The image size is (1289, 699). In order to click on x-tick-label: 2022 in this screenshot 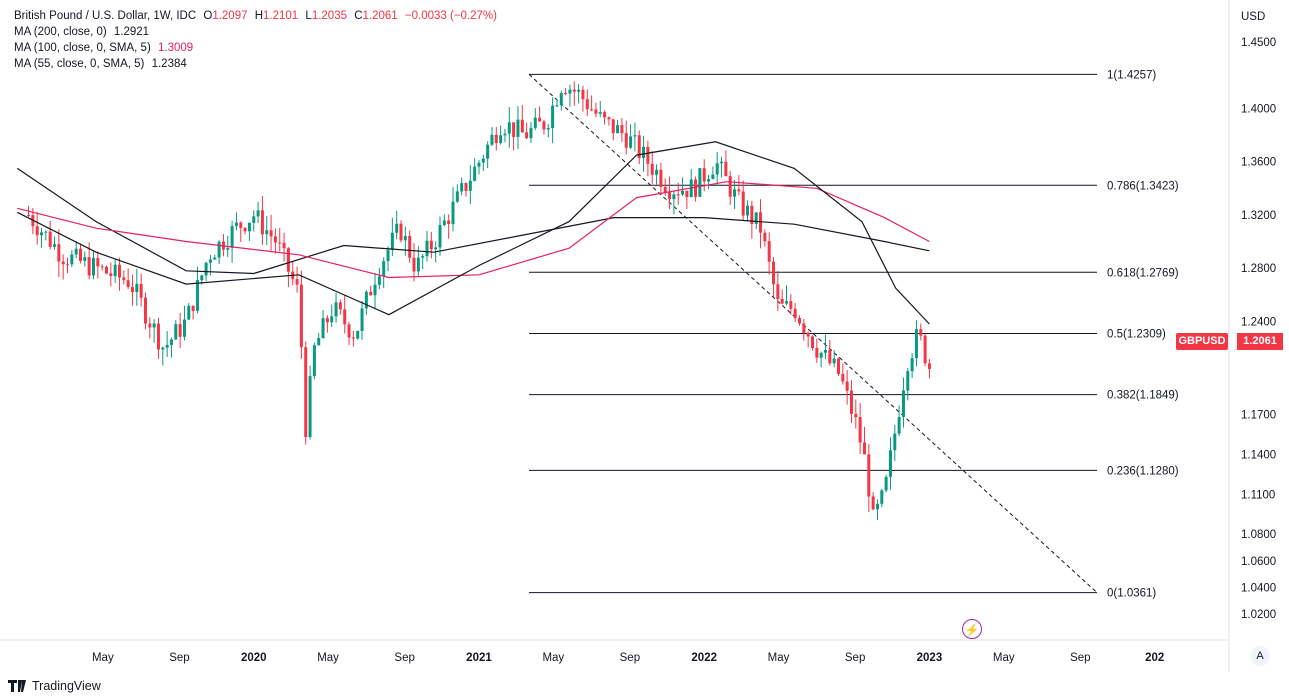, I will do `click(704, 658)`.